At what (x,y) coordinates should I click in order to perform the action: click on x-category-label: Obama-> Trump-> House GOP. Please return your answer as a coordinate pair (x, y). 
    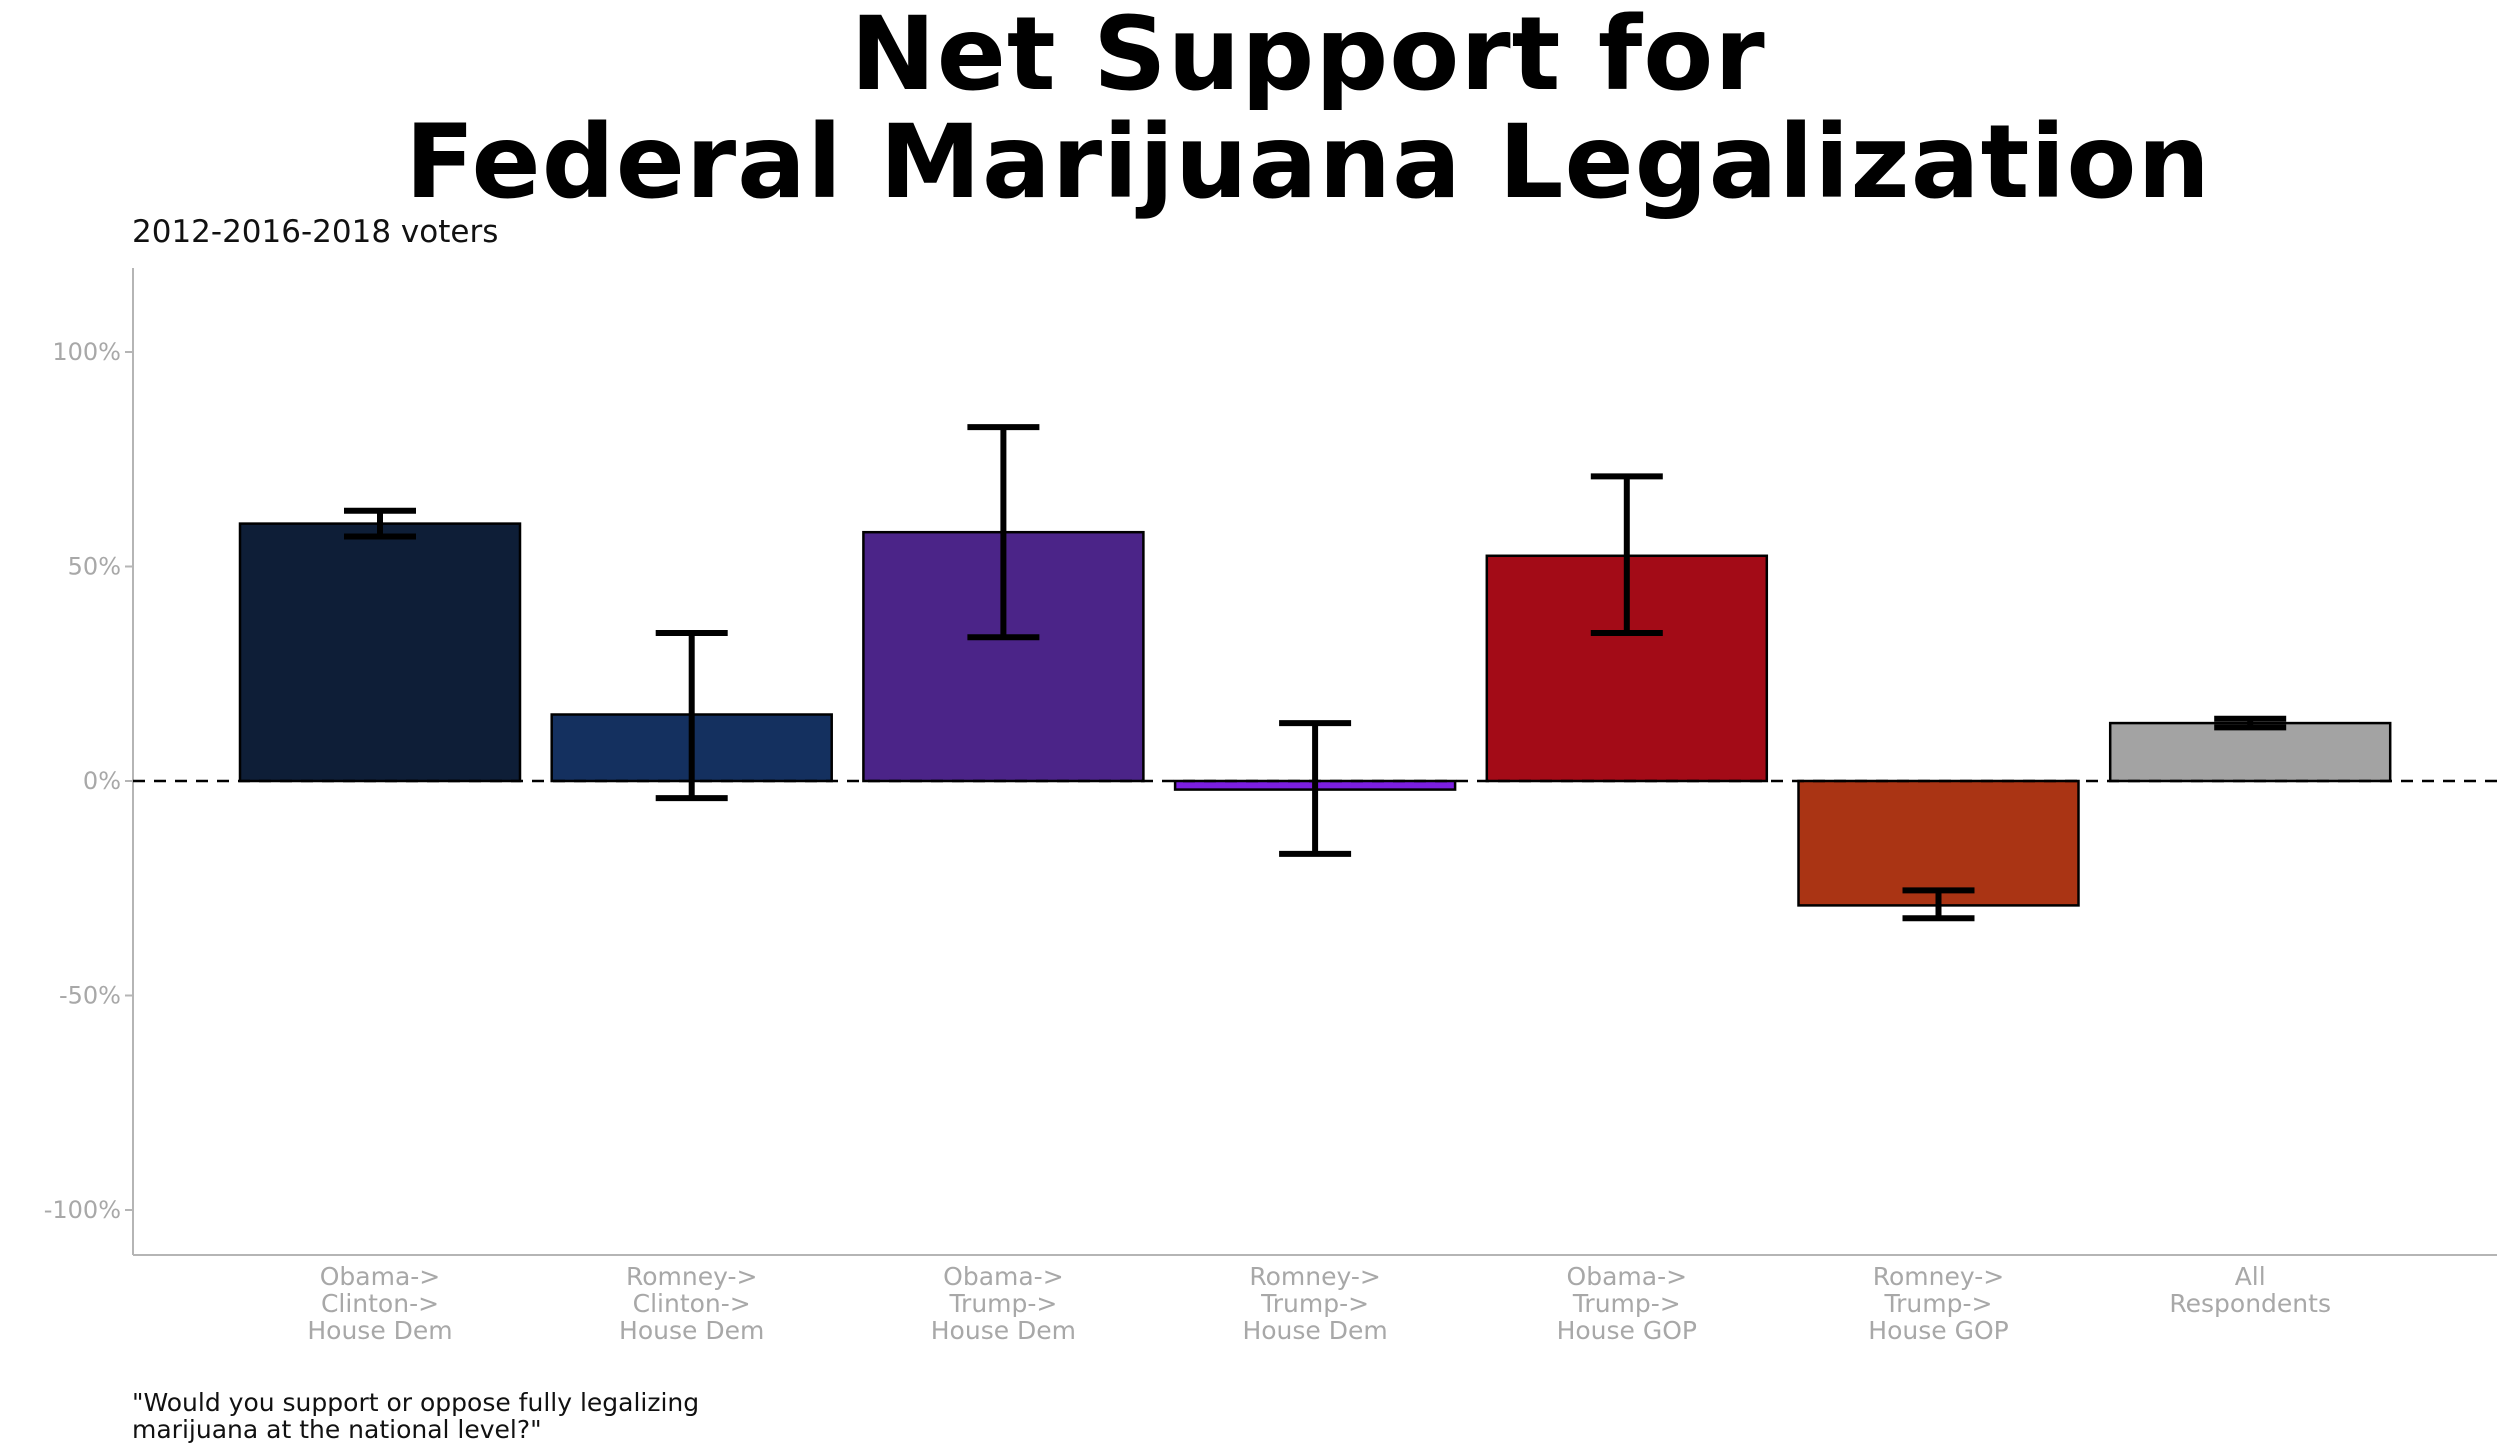
    Looking at the image, I should click on (1627, 1303).